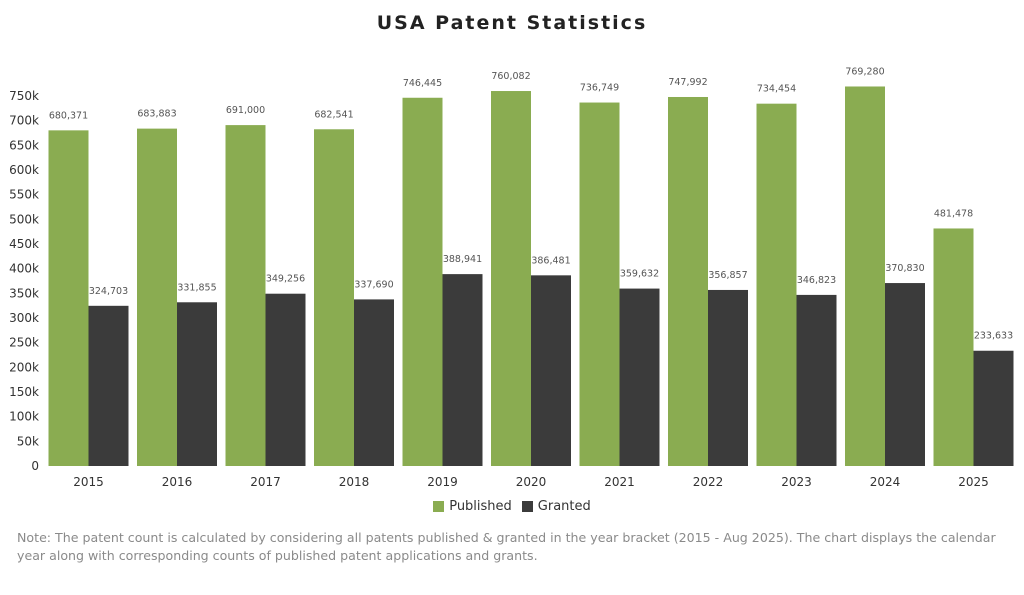 Image resolution: width=1024 pixels, height=595 pixels. I want to click on data-label: 331,855, so click(196, 287).